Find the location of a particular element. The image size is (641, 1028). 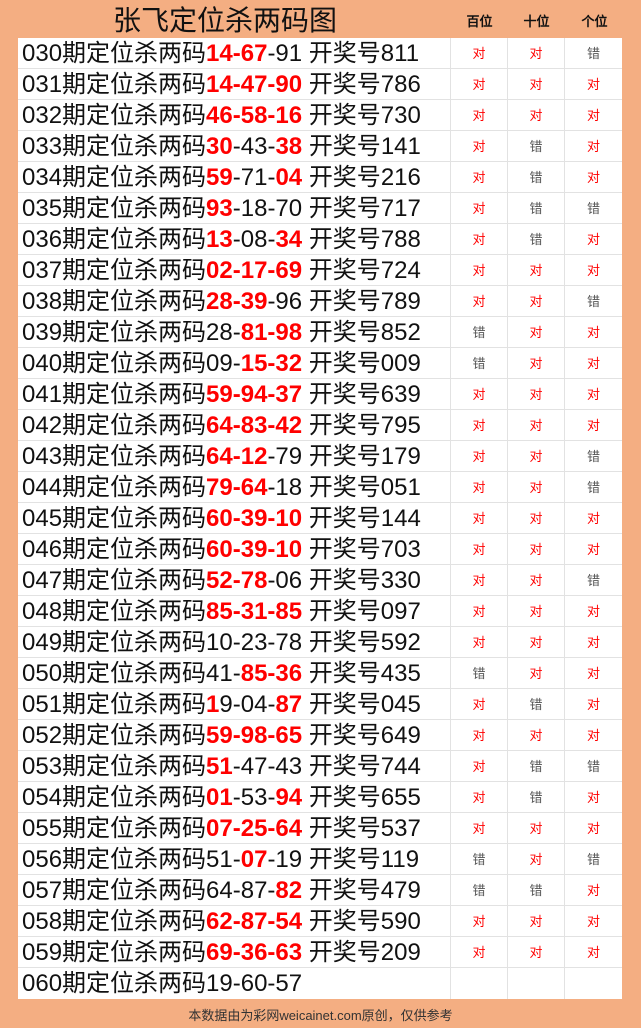

draw-number: 330 is located at coordinates (400, 580).